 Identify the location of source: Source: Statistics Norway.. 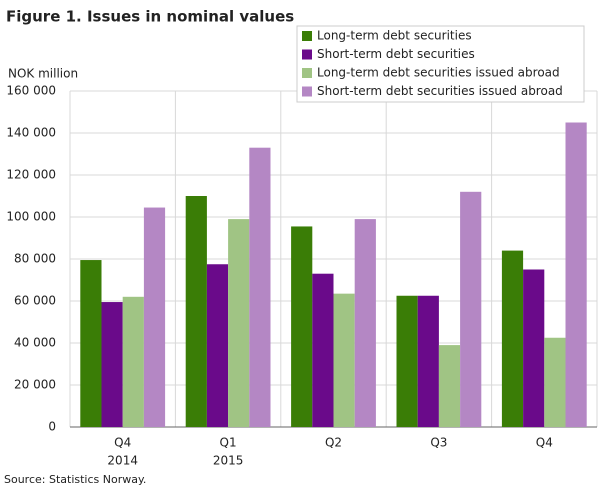
(75, 479).